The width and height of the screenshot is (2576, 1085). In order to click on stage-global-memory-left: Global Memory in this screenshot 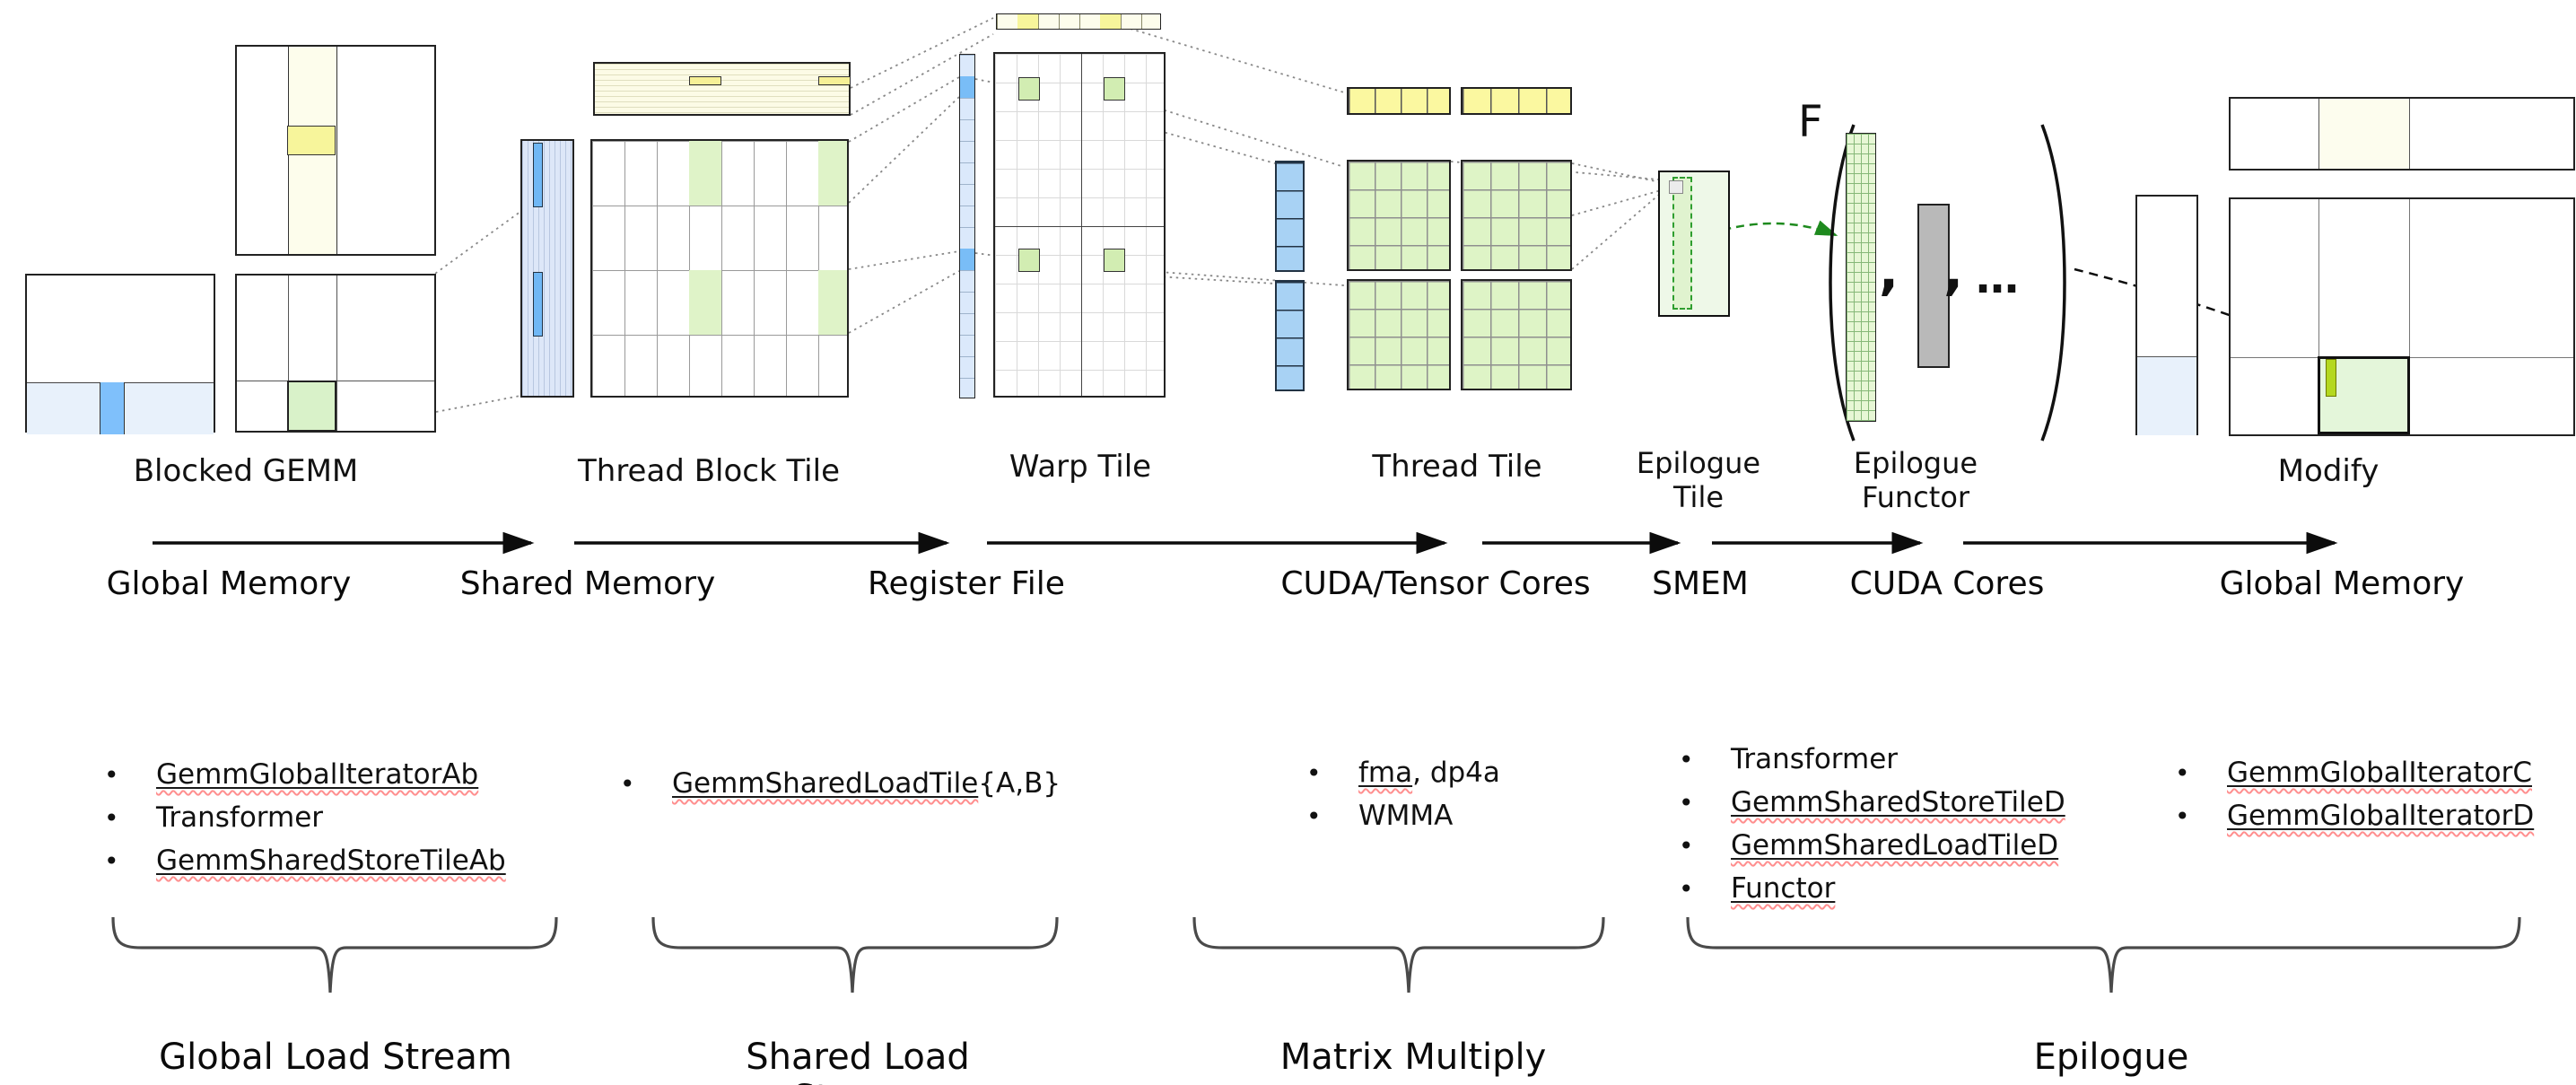, I will do `click(229, 583)`.